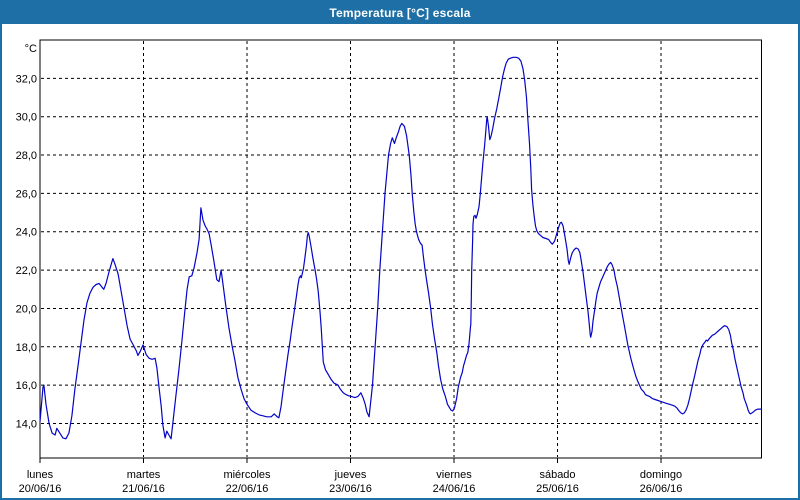 This screenshot has width=800, height=500. I want to click on x-tick-day-label: martes, so click(144, 475).